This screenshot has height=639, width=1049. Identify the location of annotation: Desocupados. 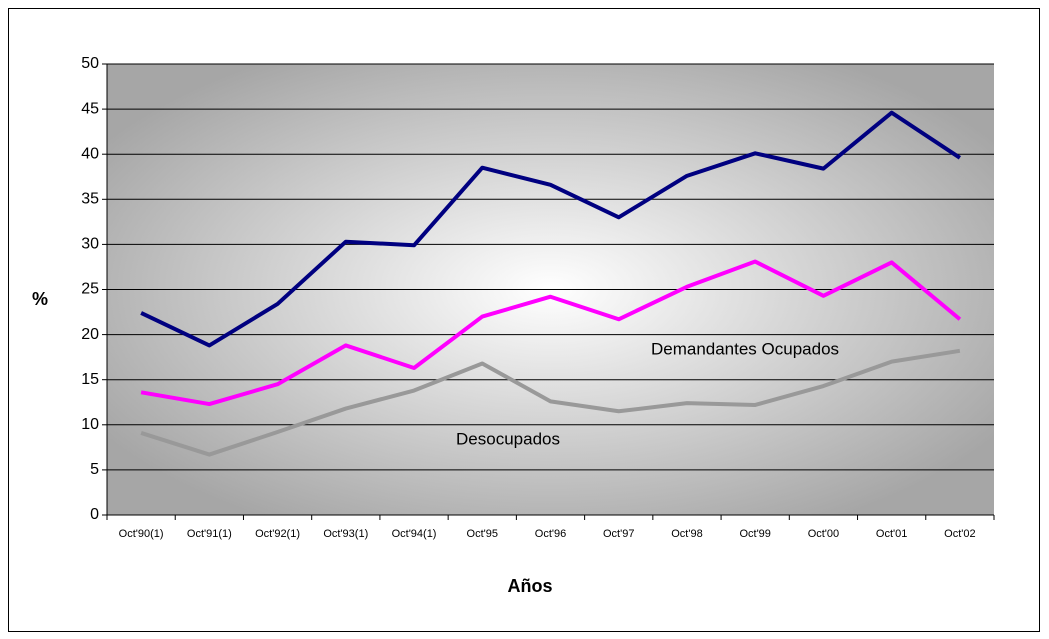
(508, 438).